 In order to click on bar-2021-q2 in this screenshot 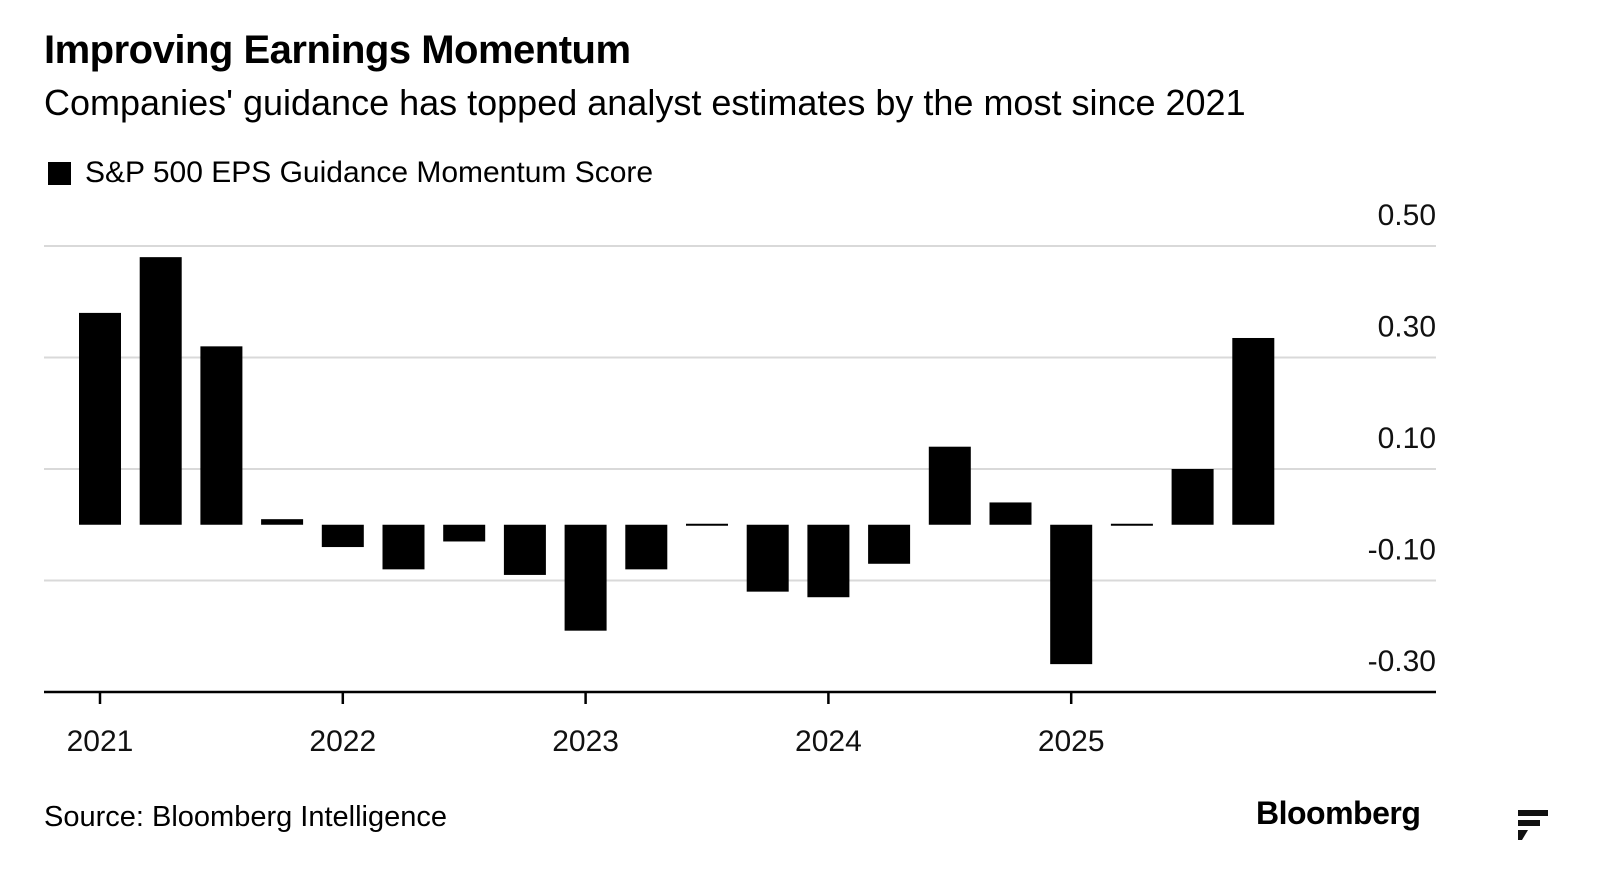, I will do `click(160, 391)`.